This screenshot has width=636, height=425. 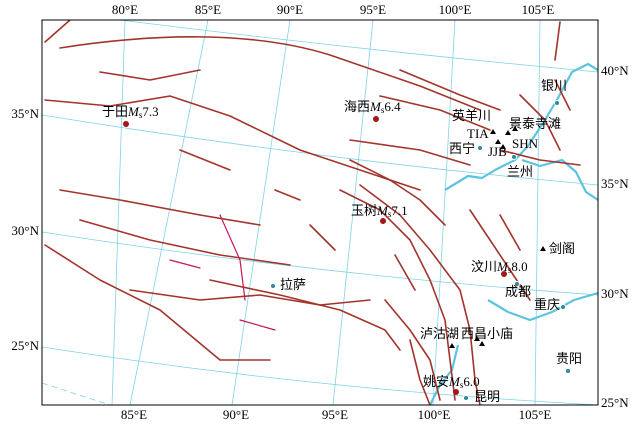 What do you see at coordinates (76, 393) in the screenshot?
I see `boundary` at bounding box center [76, 393].